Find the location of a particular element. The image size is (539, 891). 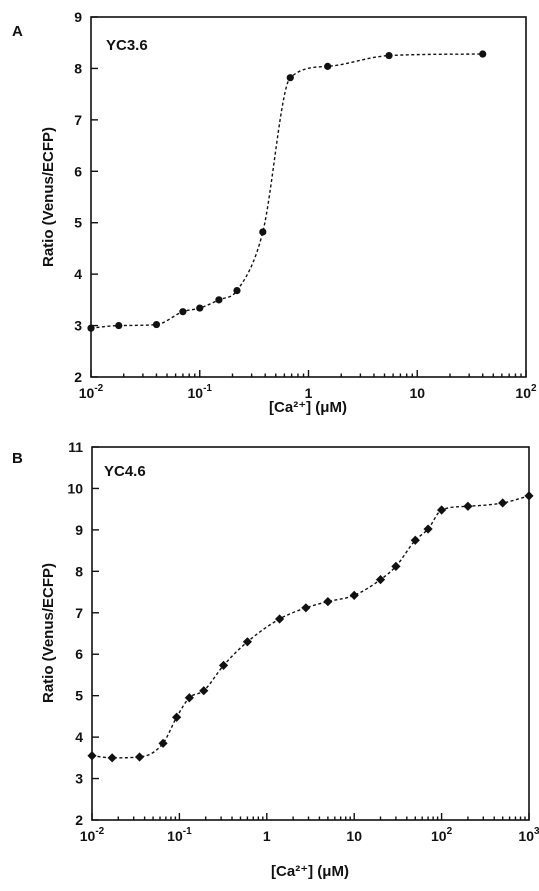

panel-a-x-ticks: 10⁻² 10⁻¹ 1 10 10² is located at coordinates (308, 385).